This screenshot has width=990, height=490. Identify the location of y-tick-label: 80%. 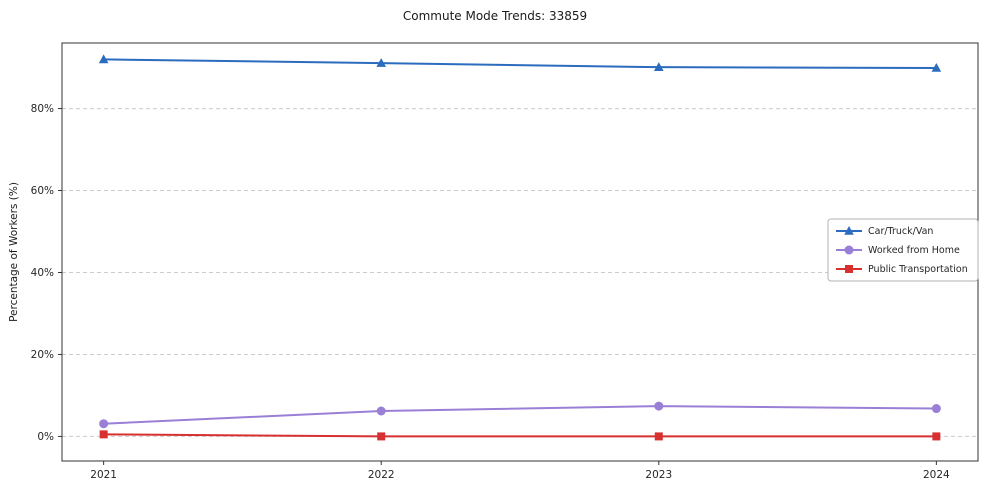
(42, 109).